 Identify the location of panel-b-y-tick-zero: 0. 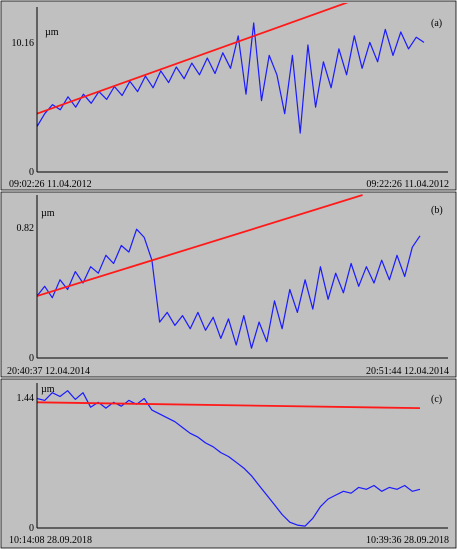
(31, 358).